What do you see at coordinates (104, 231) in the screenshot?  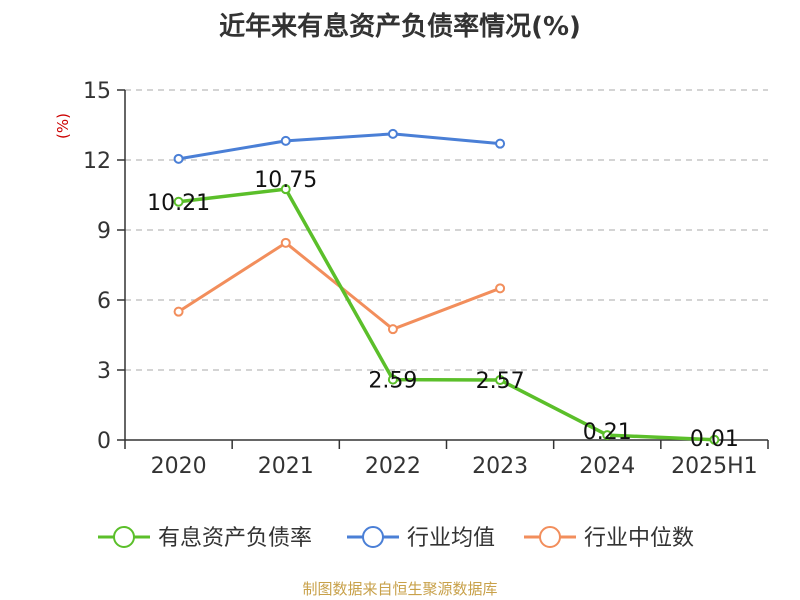 I see `y-tick-label: 9` at bounding box center [104, 231].